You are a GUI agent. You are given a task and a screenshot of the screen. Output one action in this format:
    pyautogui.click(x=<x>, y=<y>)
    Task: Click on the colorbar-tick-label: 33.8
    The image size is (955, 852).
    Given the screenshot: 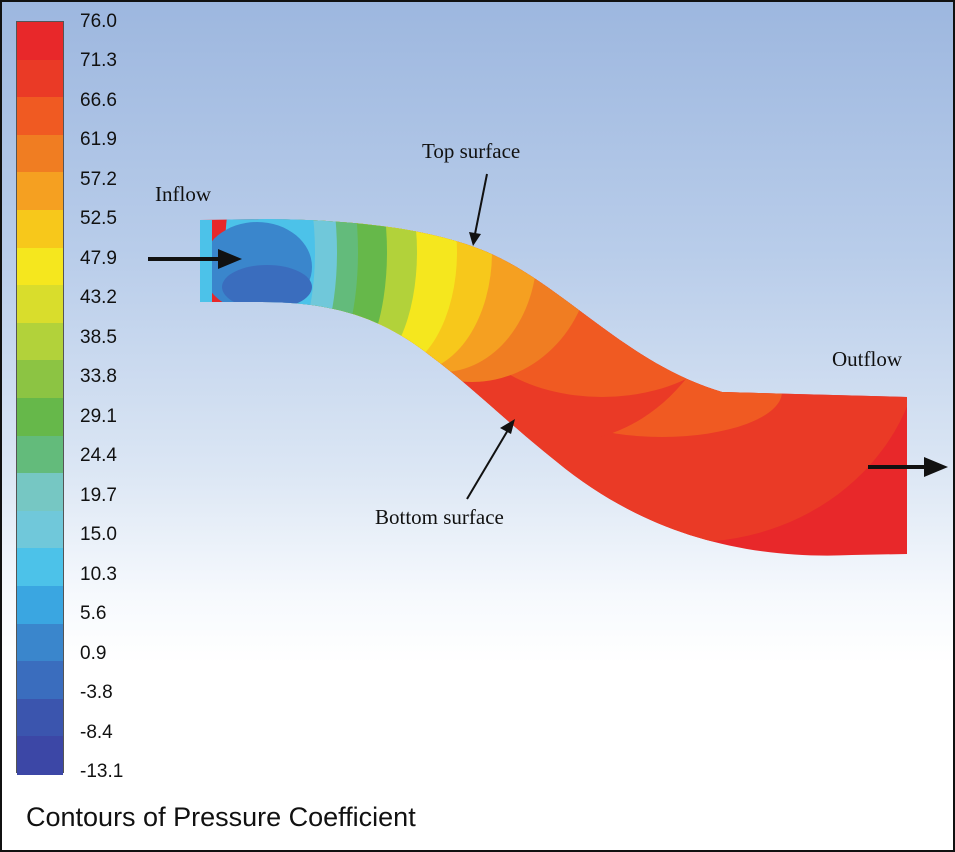 What is the action you would take?
    pyautogui.click(x=98, y=377)
    